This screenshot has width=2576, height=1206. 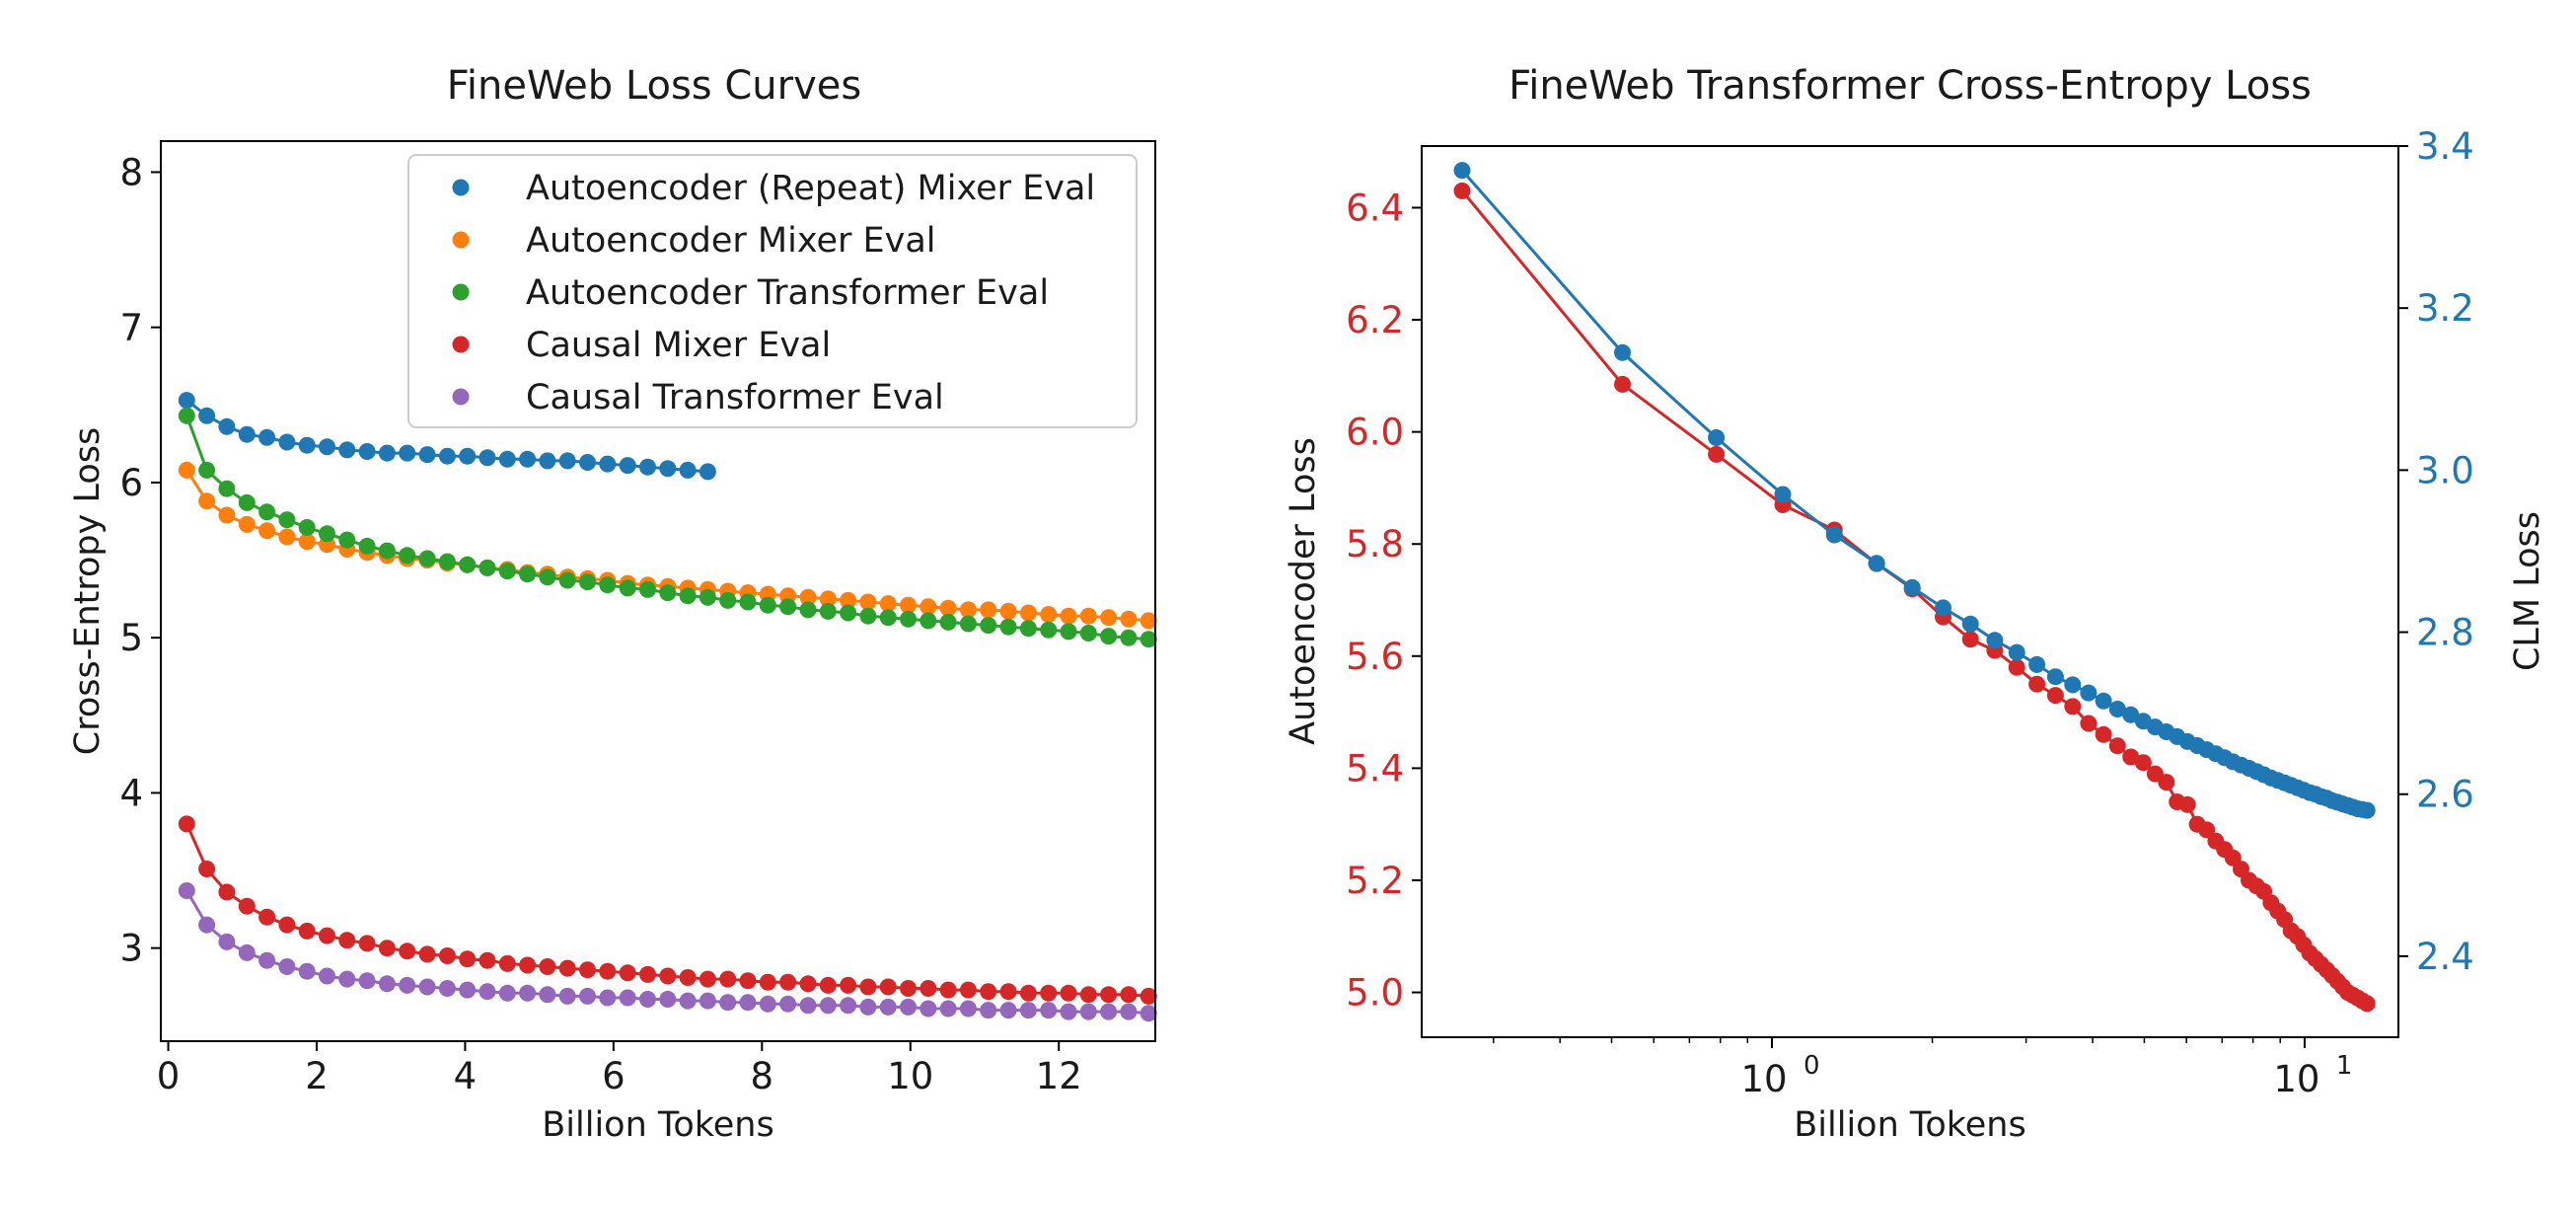 What do you see at coordinates (131, 638) in the screenshot?
I see `y-tick-label: 5` at bounding box center [131, 638].